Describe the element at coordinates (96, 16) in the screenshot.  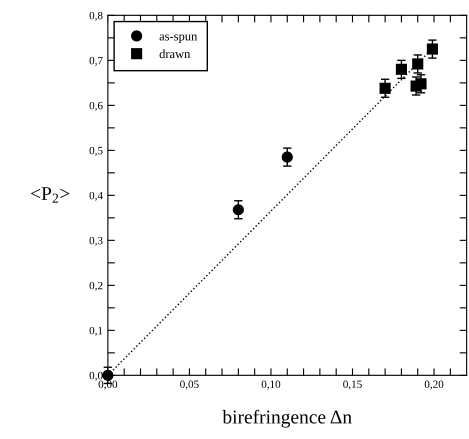
I see `y-tick-label: 0,8` at that location.